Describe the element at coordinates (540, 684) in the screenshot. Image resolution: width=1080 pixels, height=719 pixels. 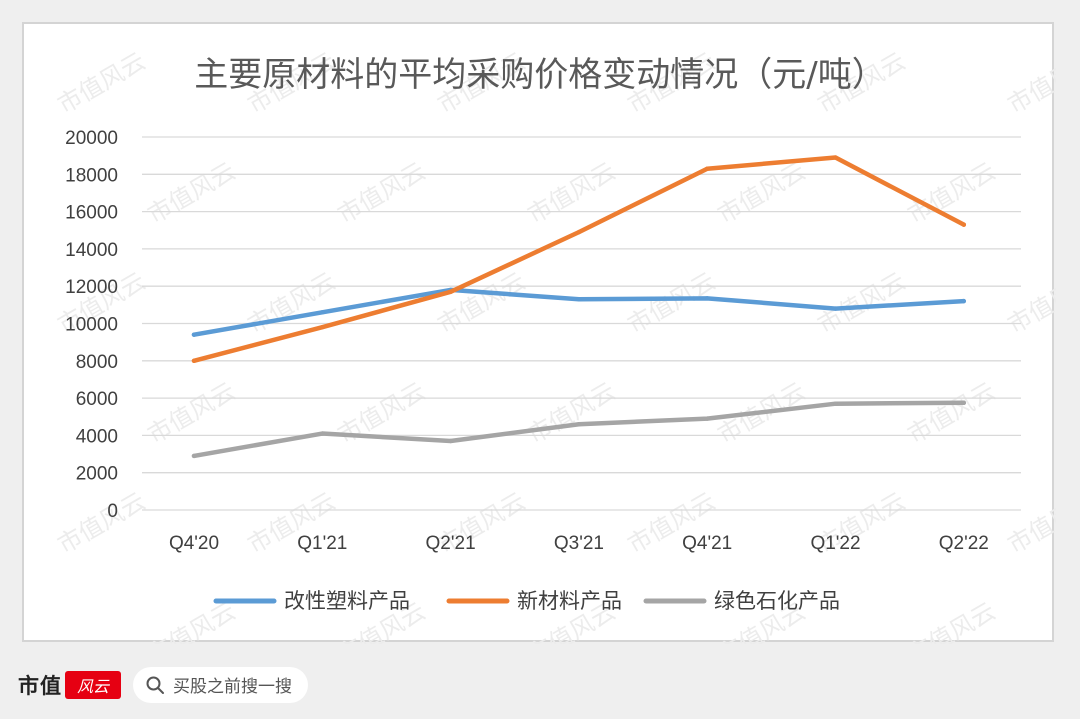
I see `footer-bar: 市值 风云 买股之前搜一搜` at that location.